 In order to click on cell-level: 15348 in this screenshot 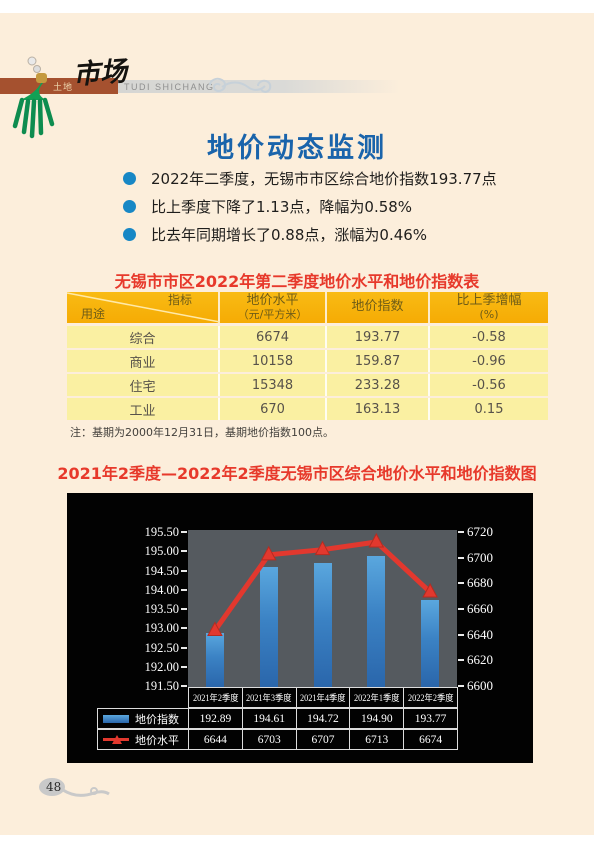, I will do `click(273, 385)`.